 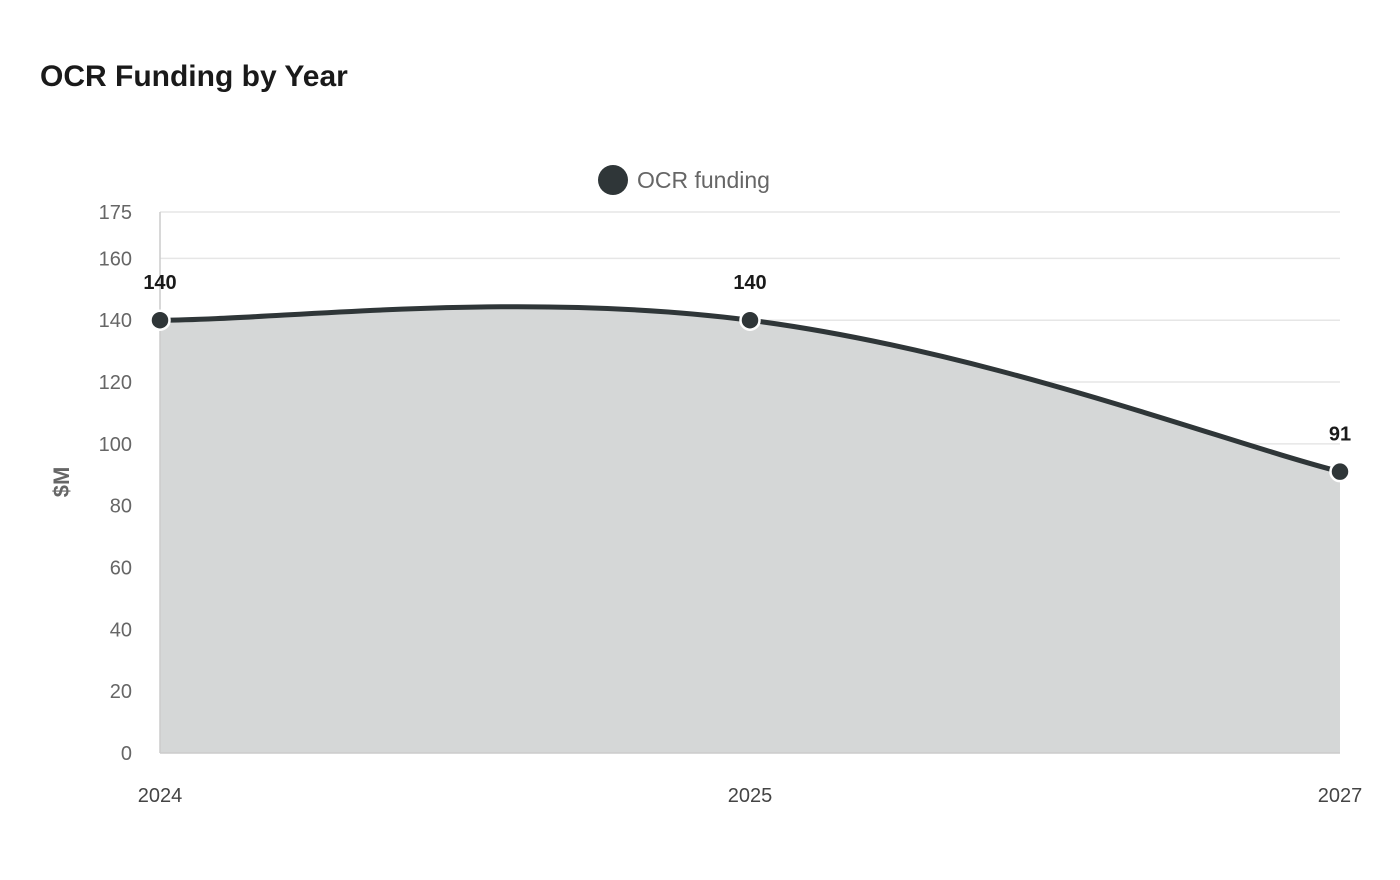 I want to click on y-tick-label: 140, so click(x=115, y=321).